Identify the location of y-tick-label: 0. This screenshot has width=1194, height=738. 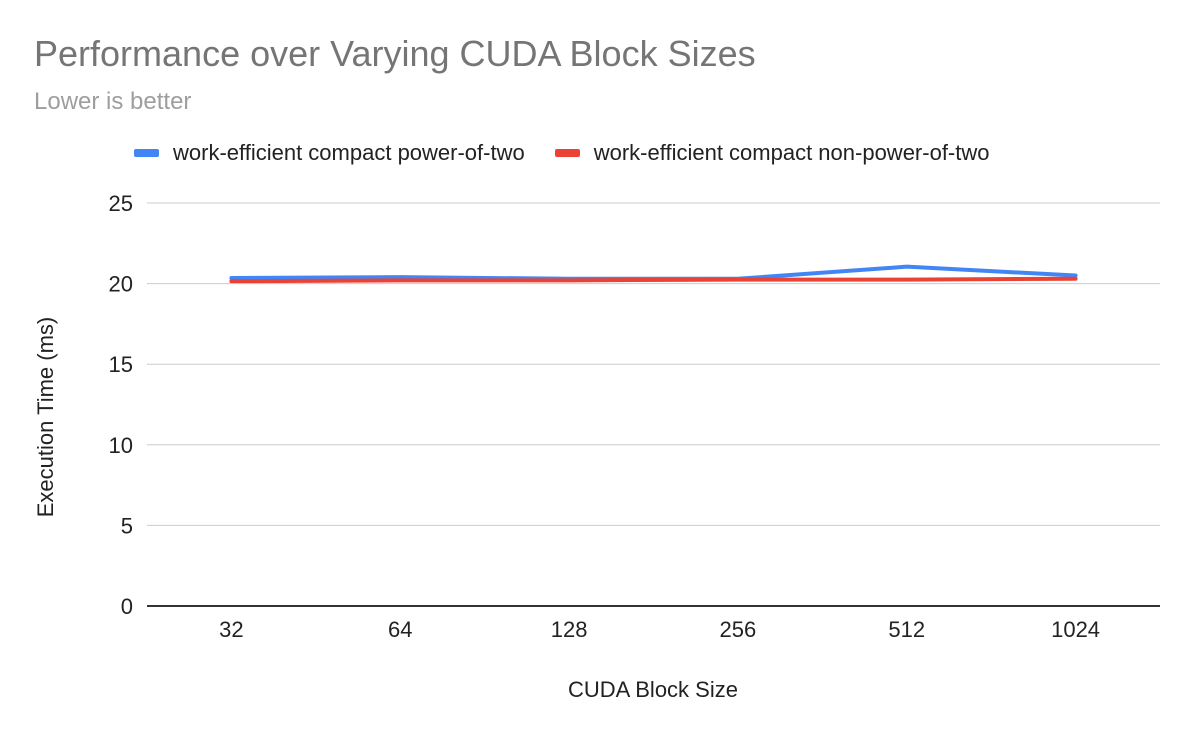
(127, 606).